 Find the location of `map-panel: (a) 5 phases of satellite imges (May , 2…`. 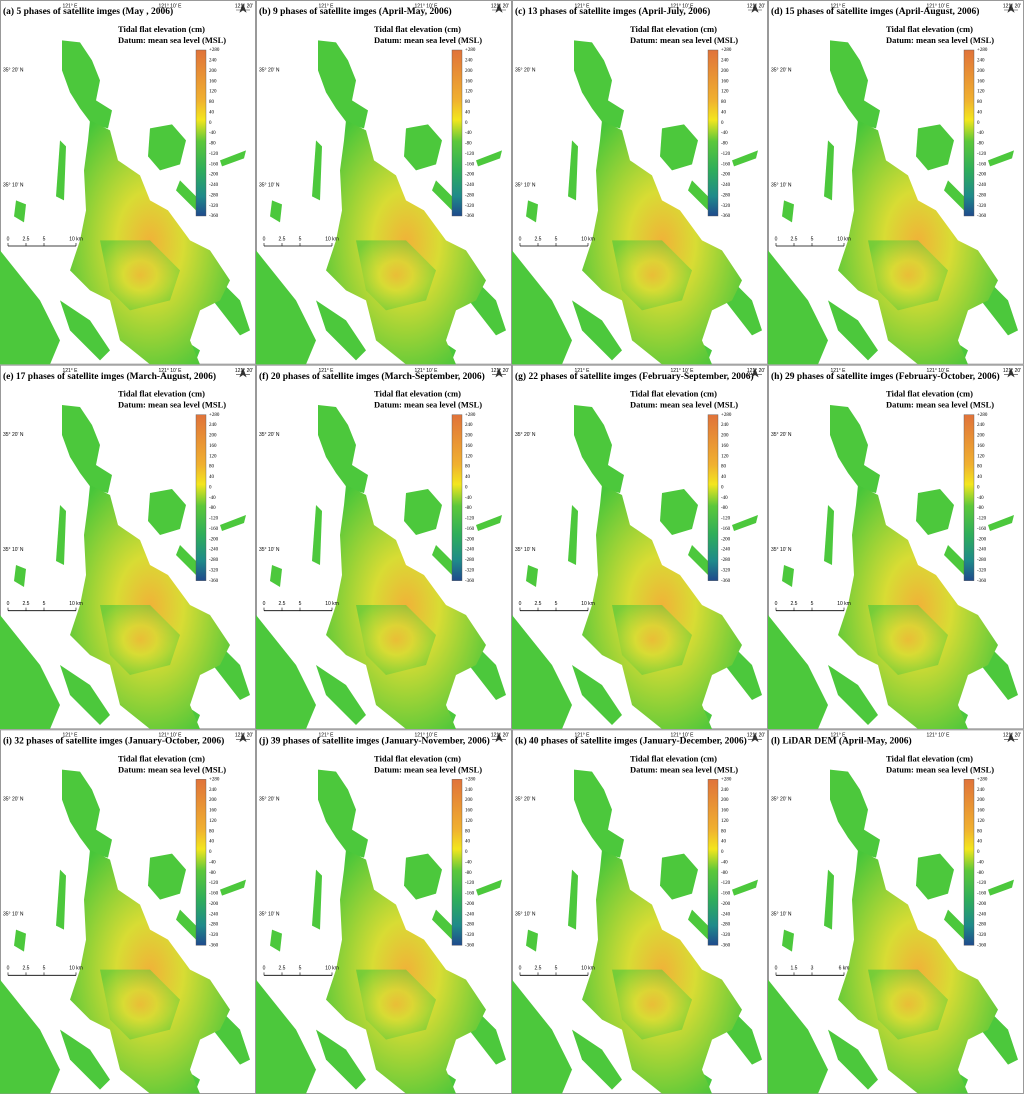

map-panel: (a) 5 phases of satellite imges (May , 2… is located at coordinates (128, 182).